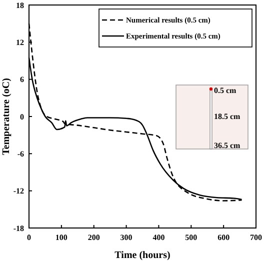  What do you see at coordinates (61, 237) in the screenshot?
I see `x-tick-label: 100` at bounding box center [61, 237].